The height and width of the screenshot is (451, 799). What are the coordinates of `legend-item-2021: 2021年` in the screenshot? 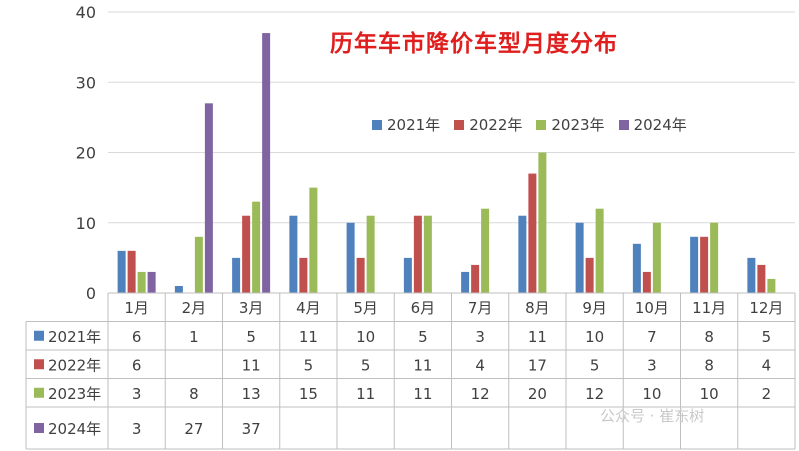 It's located at (406, 124).